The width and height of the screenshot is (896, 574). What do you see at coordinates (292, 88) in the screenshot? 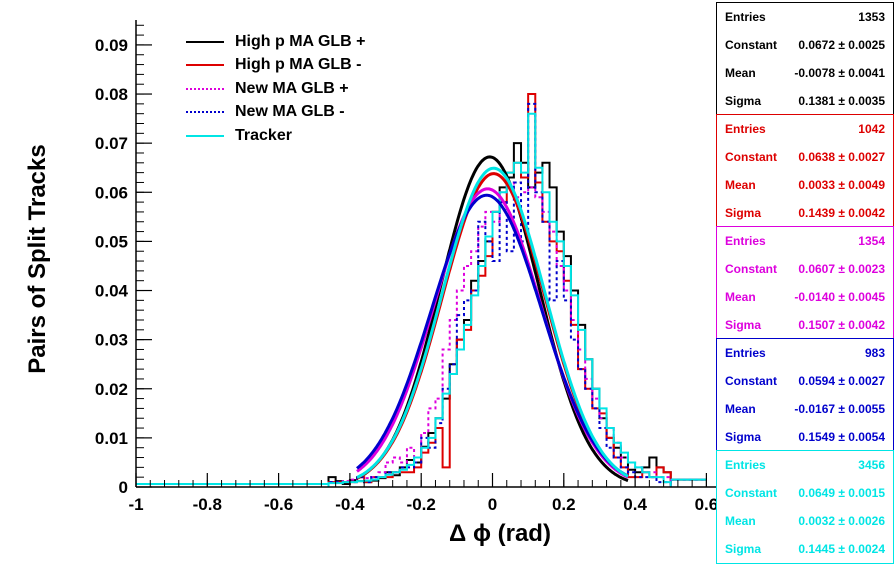
I see `legend-label: New MA GLB +` at bounding box center [292, 88].